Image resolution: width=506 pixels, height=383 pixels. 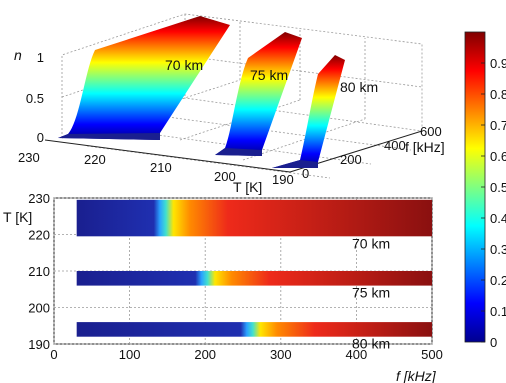 What do you see at coordinates (283, 179) in the screenshot?
I see `t-tick-label: 190` at bounding box center [283, 179].